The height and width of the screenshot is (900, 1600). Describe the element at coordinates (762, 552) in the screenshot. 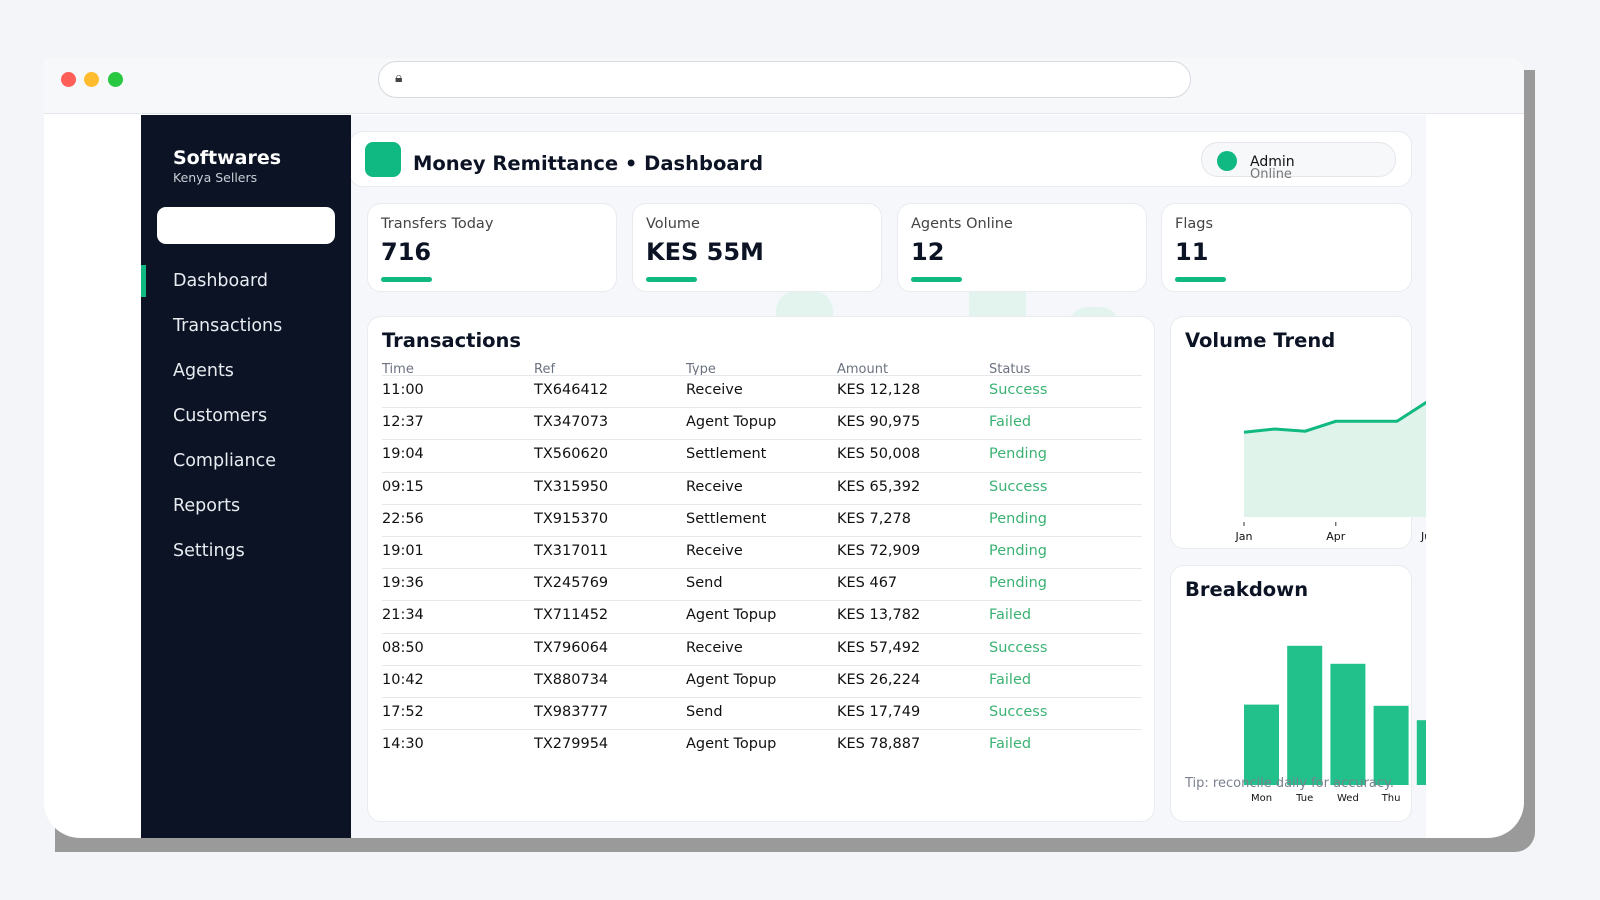

I see `table-row: 19:01 TX317011 Receive KES 72,909 Pending` at that location.